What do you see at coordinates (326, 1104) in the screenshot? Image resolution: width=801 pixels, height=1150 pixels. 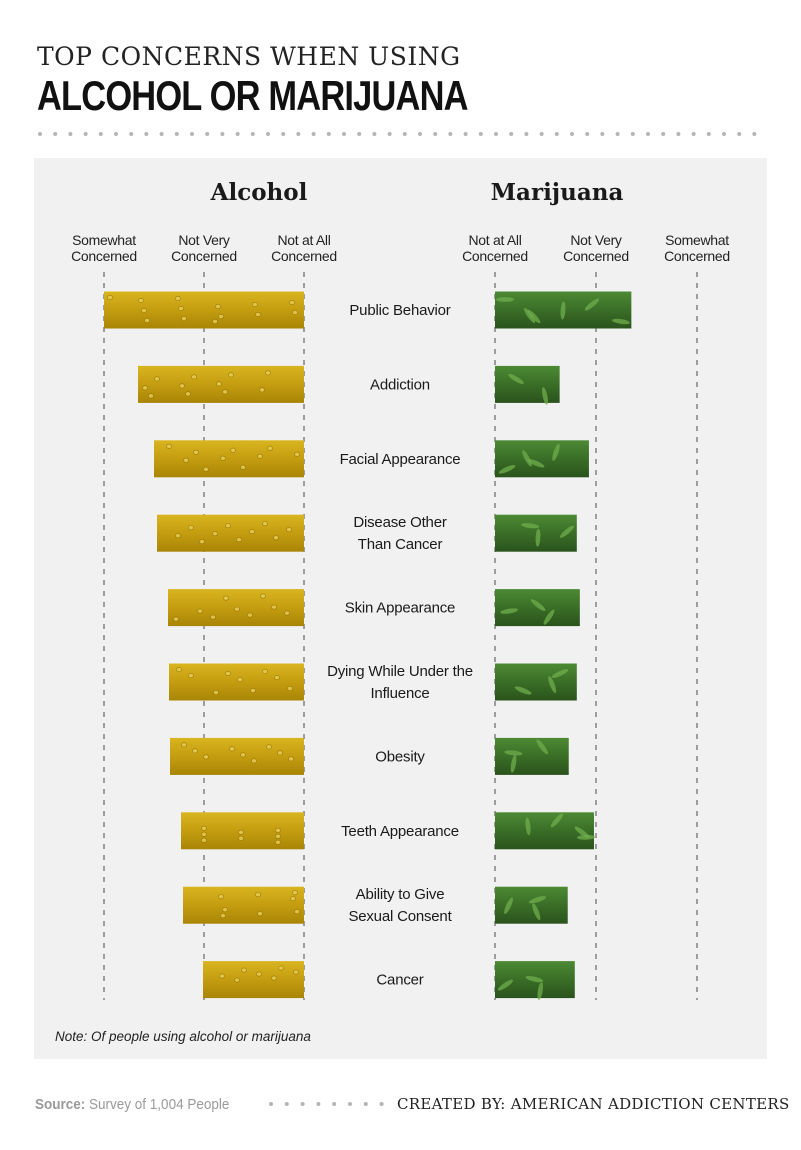 I see `footer-dotted-divider` at bounding box center [326, 1104].